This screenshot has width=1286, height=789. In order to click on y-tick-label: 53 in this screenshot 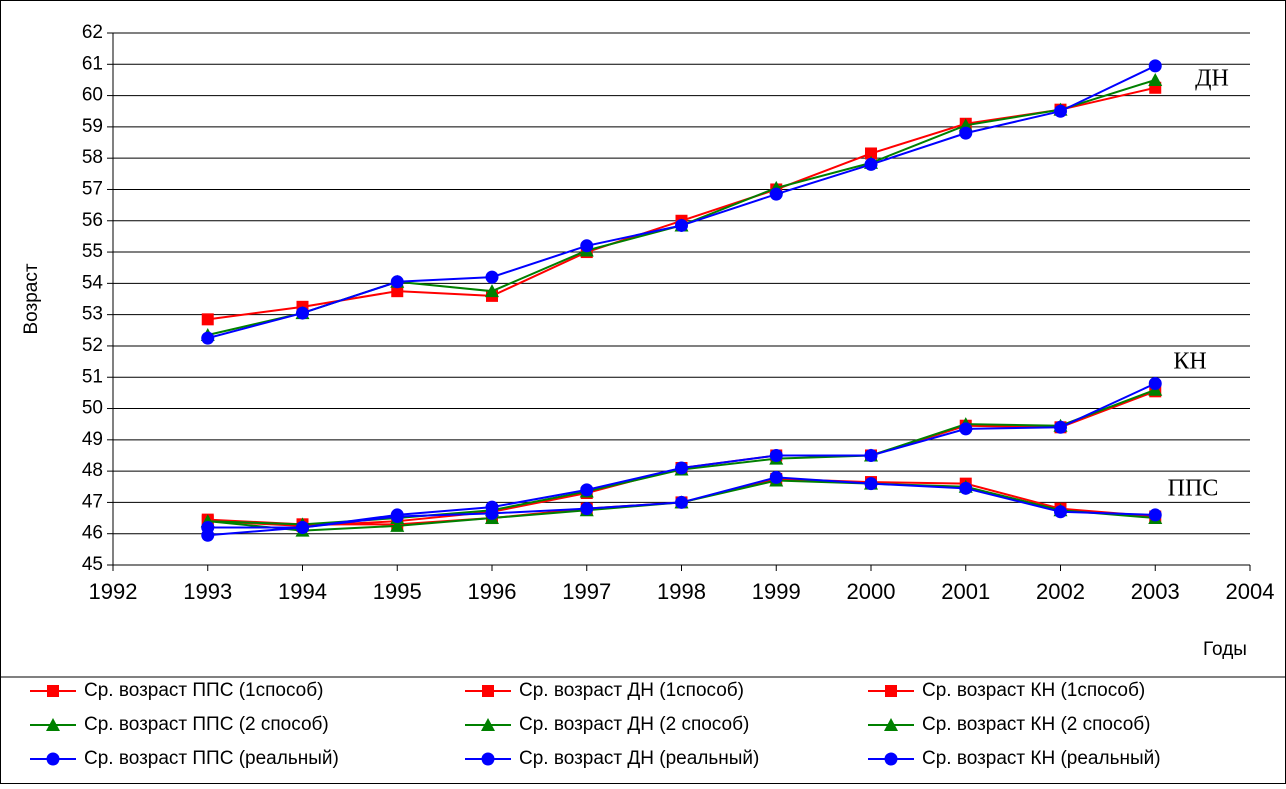, I will do `click(92, 314)`.